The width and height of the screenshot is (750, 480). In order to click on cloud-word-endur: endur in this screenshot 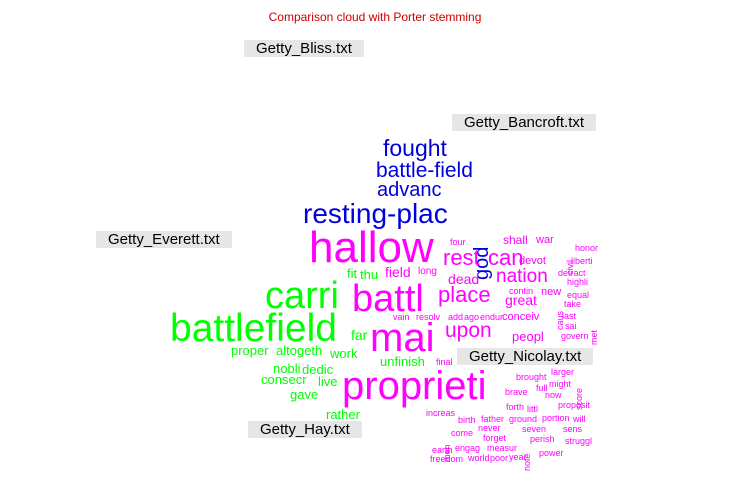, I will do `click(492, 317)`.